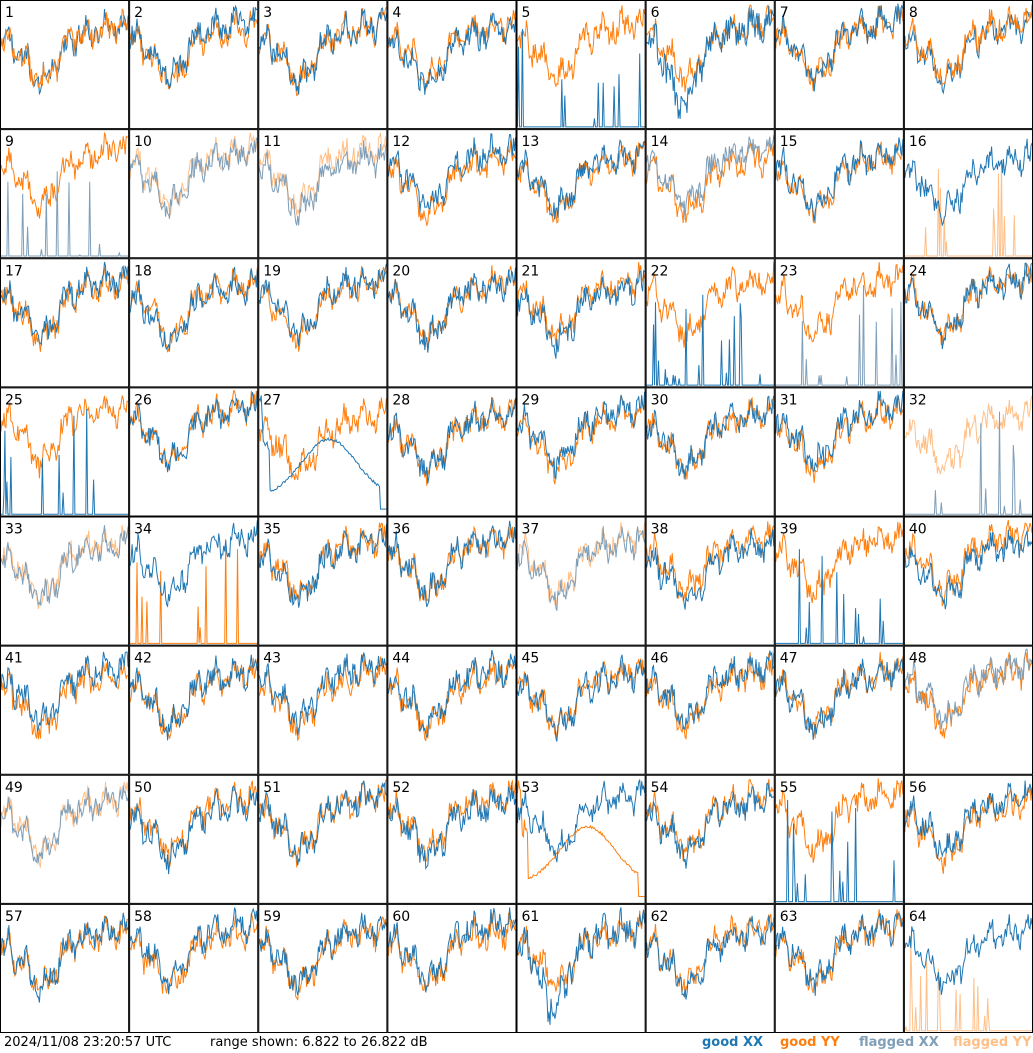 This screenshot has height=1053, width=1033. I want to click on panel-label: 54, so click(660, 788).